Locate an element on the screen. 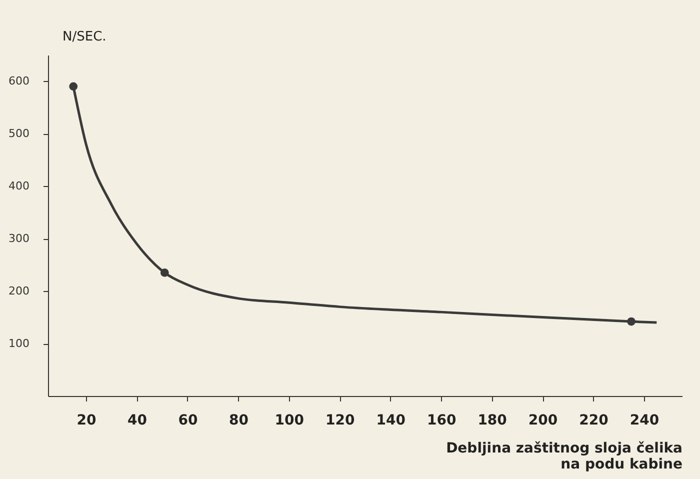 The image size is (700, 479). x-tick-label: 140 is located at coordinates (391, 420).